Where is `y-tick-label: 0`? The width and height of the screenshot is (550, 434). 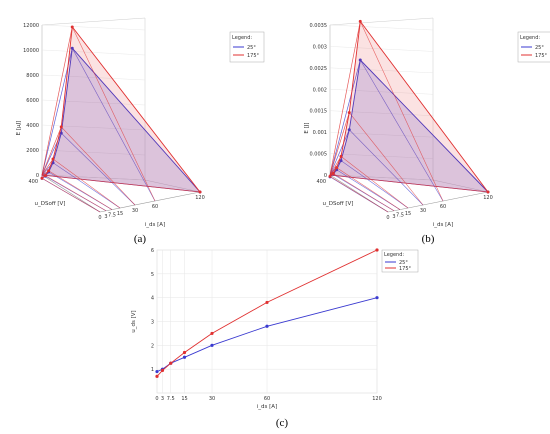 y-tick-label: 0 is located at coordinates (325, 176).